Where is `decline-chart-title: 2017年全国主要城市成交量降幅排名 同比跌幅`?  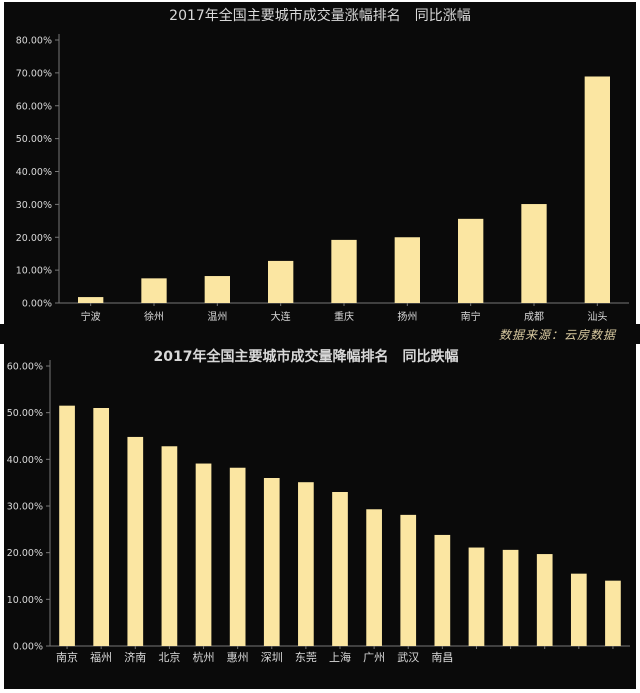 decline-chart-title: 2017年全国主要城市成交量降幅排名 同比跌幅 is located at coordinates (306, 356).